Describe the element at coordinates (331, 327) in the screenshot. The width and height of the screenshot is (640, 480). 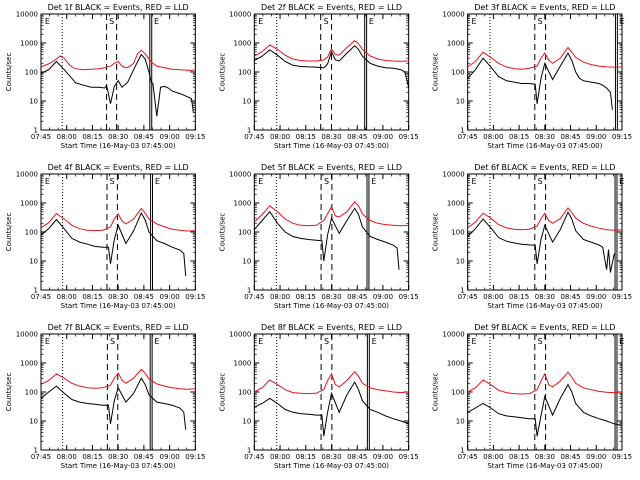
I see `chart-title: Det 8f BLACK = Events, RED = LLD` at that location.